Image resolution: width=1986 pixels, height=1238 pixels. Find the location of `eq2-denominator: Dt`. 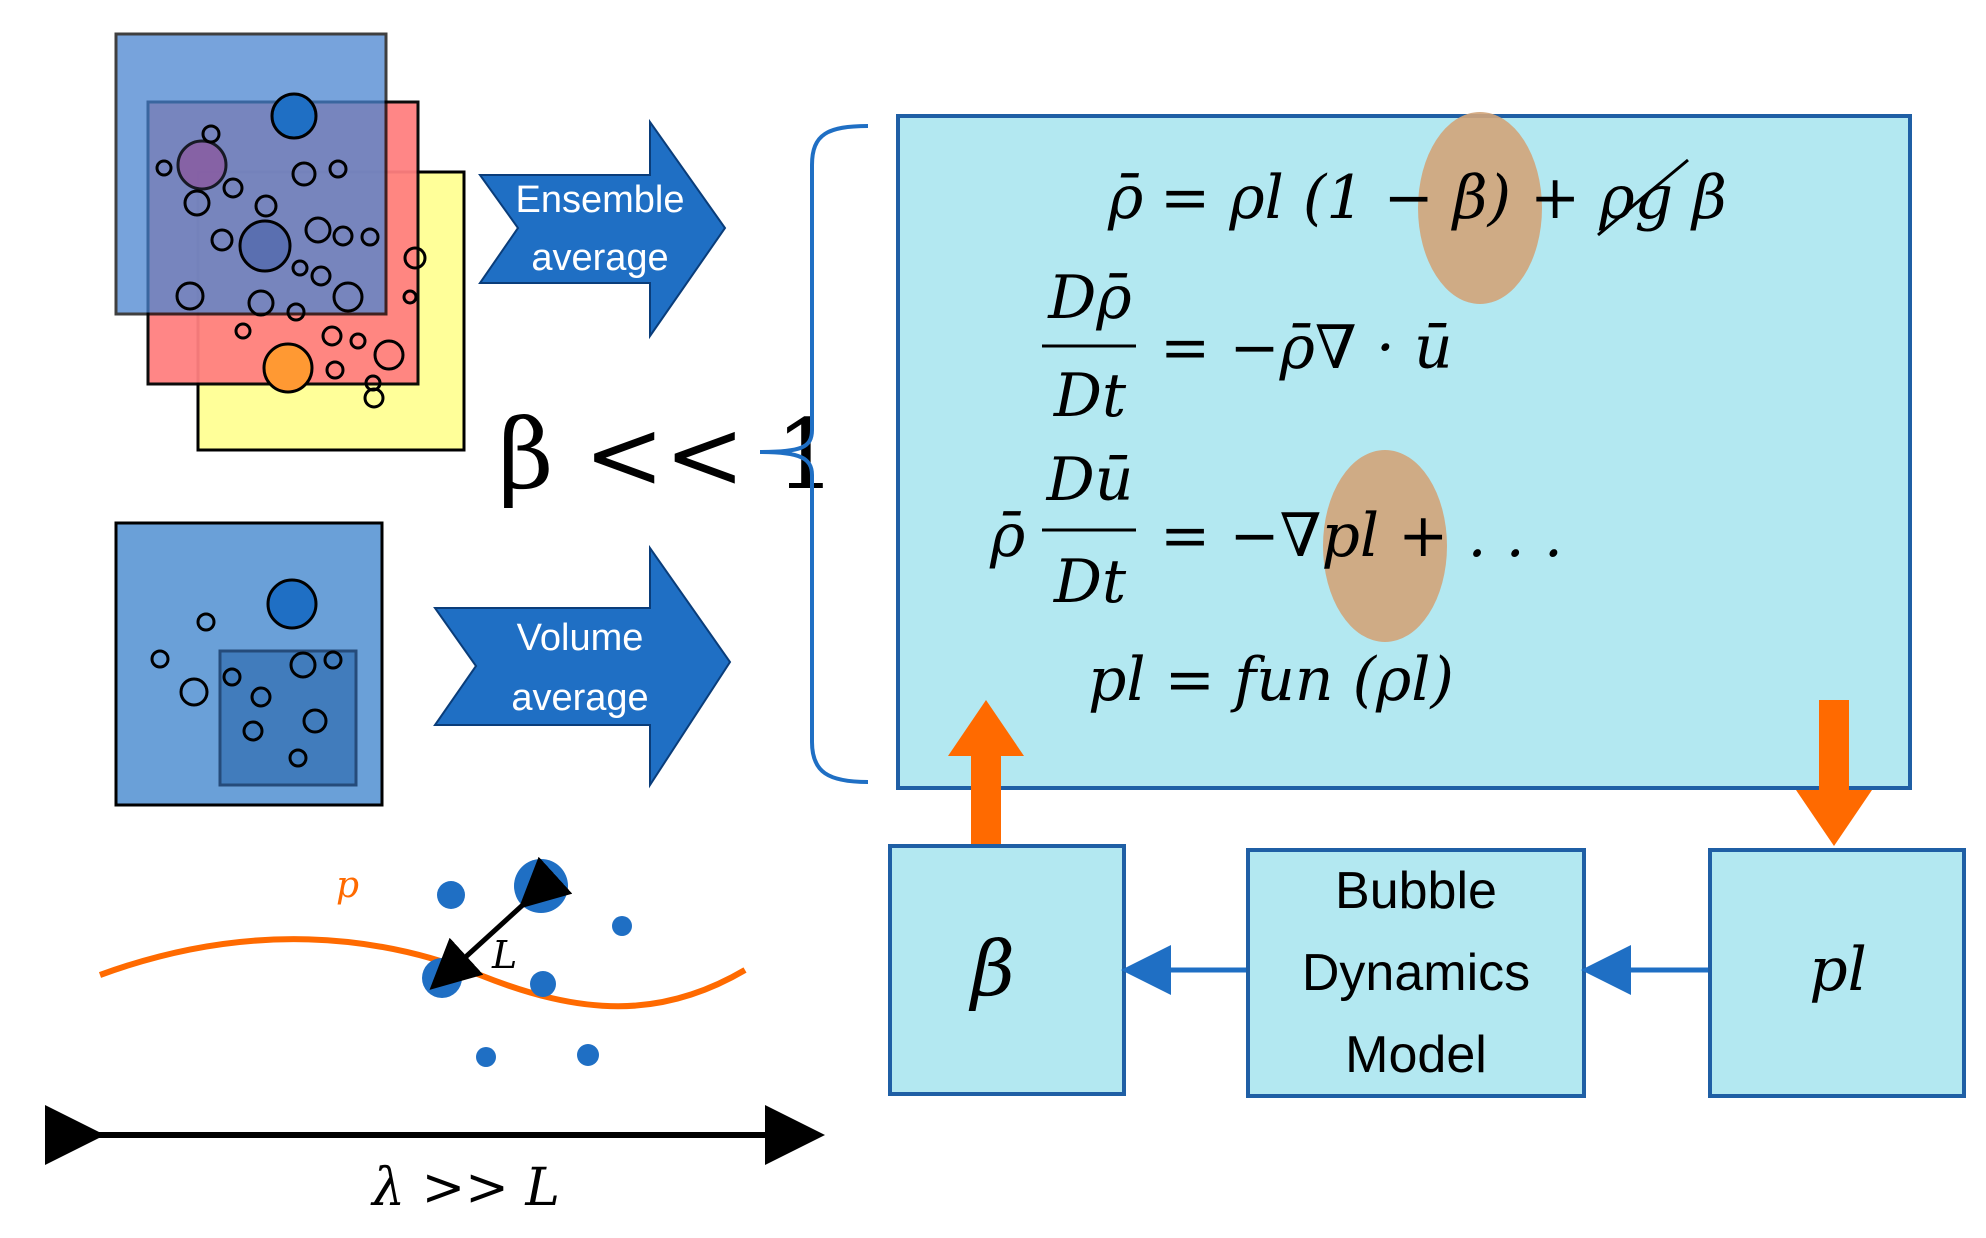

eq2-denominator: Dt is located at coordinates (1090, 396).